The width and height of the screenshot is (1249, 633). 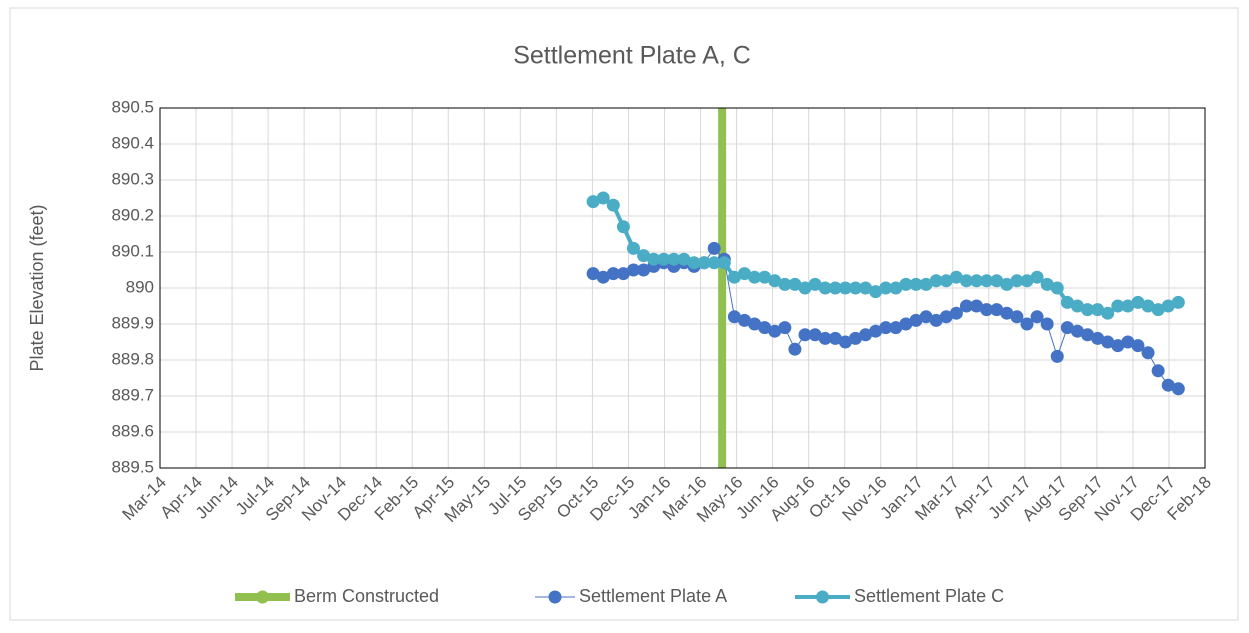 What do you see at coordinates (140, 286) in the screenshot?
I see `y-tick-label: 890` at bounding box center [140, 286].